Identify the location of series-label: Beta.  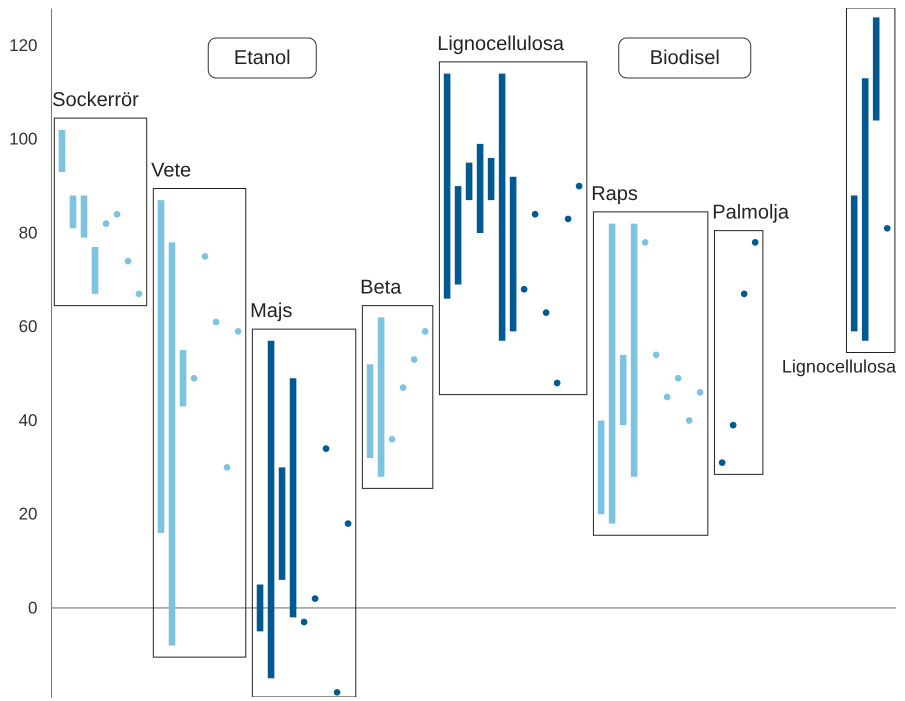
(381, 287).